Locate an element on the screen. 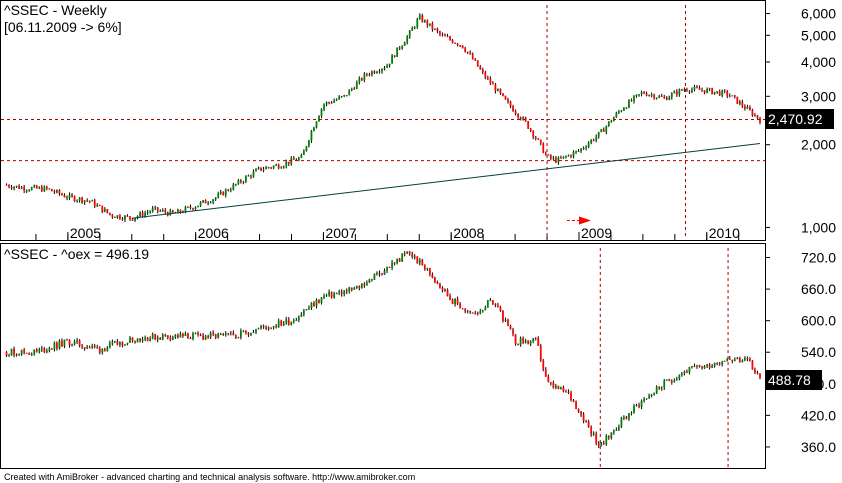 The height and width of the screenshot is (483, 842). price-xtick-label: 2007 is located at coordinates (340, 233).